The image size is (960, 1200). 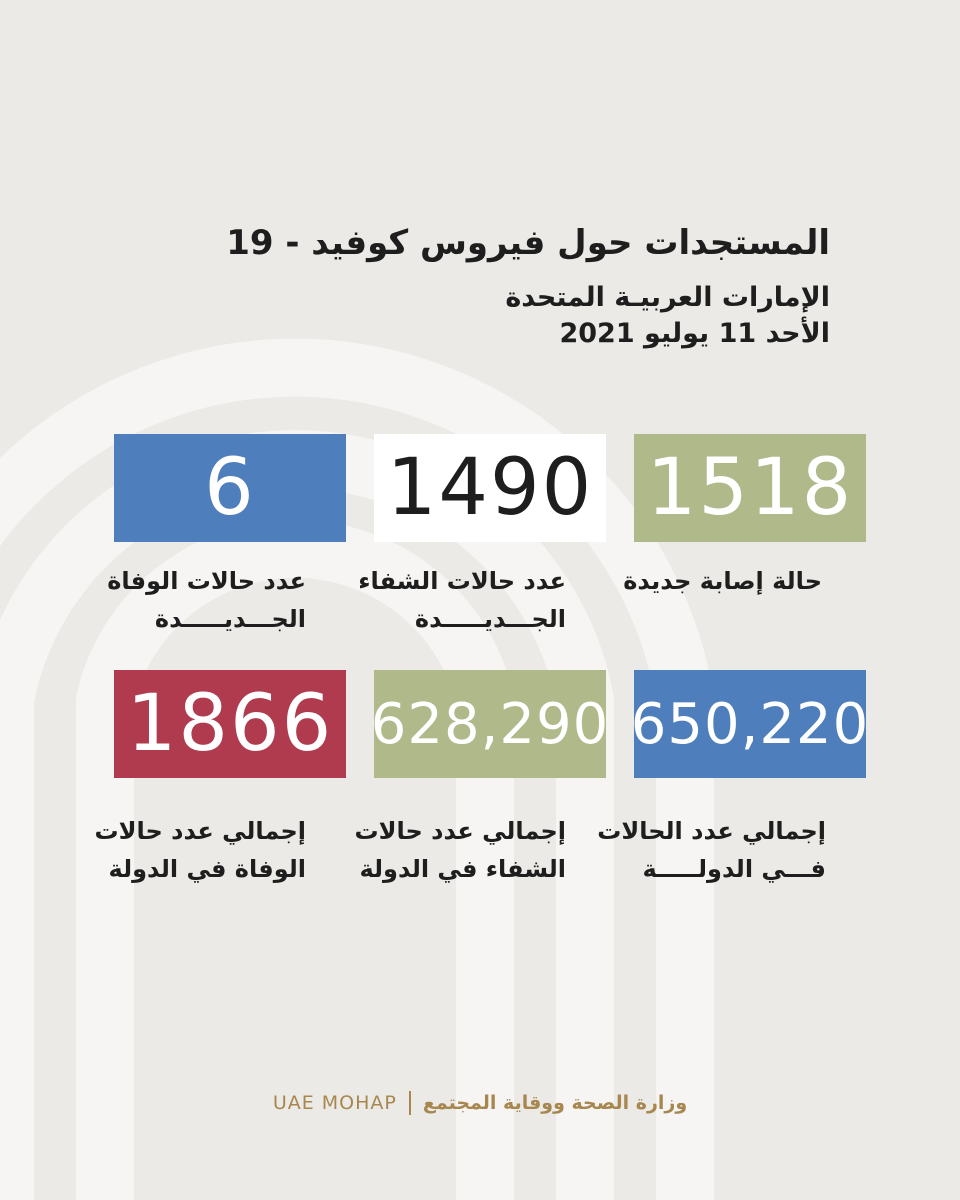 I want to click on stat-box-new-recoveries: 1490, so click(x=490, y=488).